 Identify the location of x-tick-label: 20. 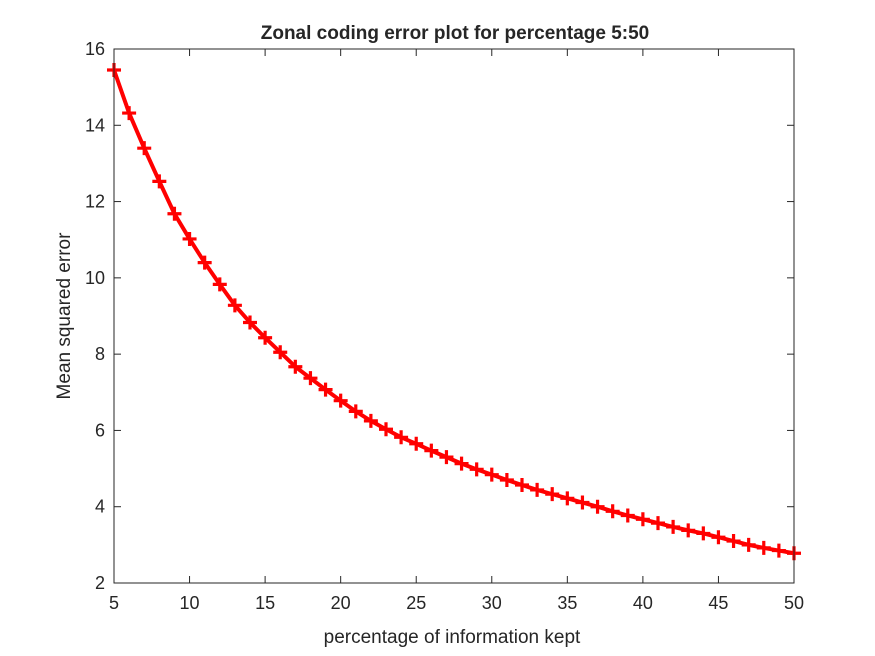
(341, 603).